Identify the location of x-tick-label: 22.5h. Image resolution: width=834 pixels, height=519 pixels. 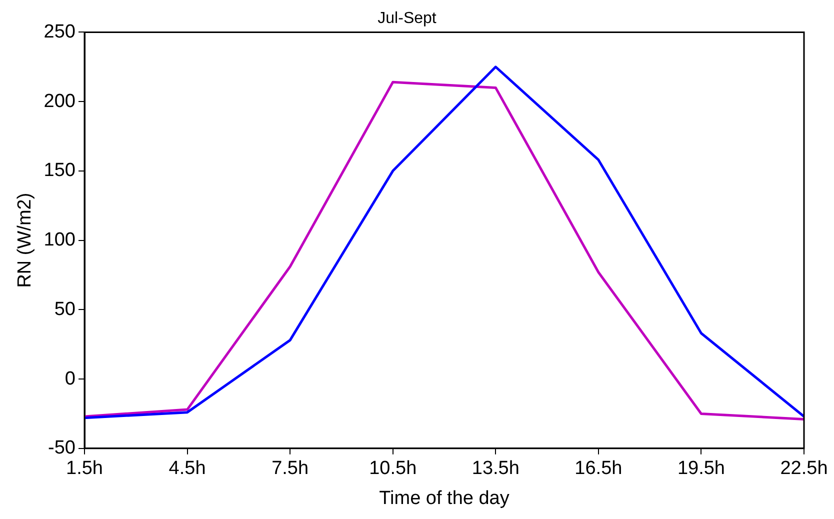
(804, 469).